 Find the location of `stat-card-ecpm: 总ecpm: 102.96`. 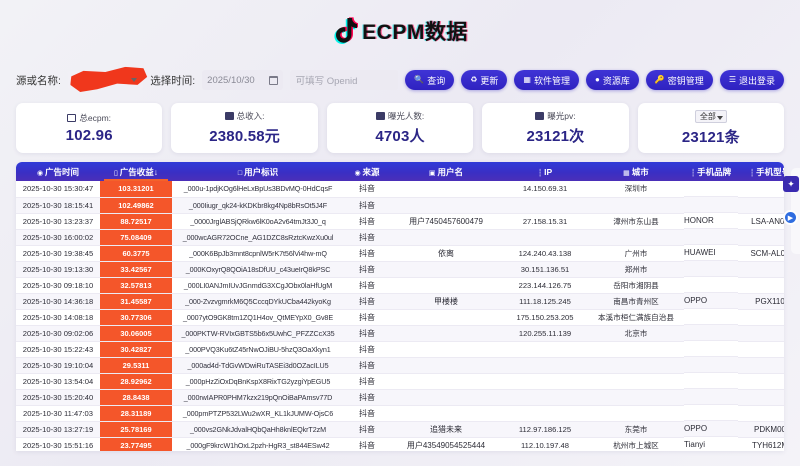

stat-card-ecpm: 总ecpm: 102.96 is located at coordinates (89, 128).